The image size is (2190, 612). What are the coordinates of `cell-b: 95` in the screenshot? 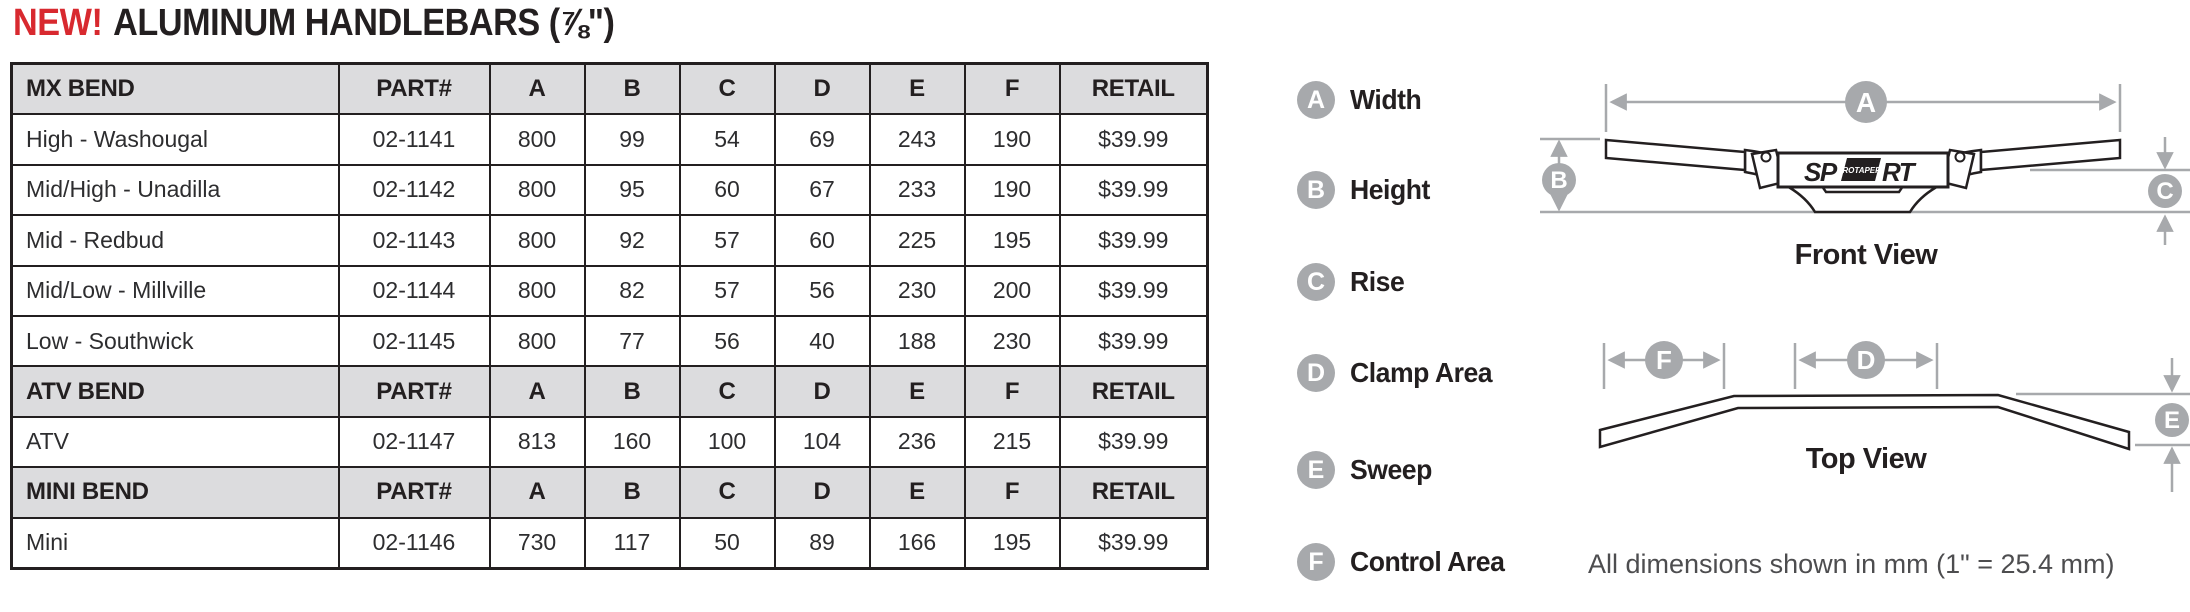 It's located at (632, 190).